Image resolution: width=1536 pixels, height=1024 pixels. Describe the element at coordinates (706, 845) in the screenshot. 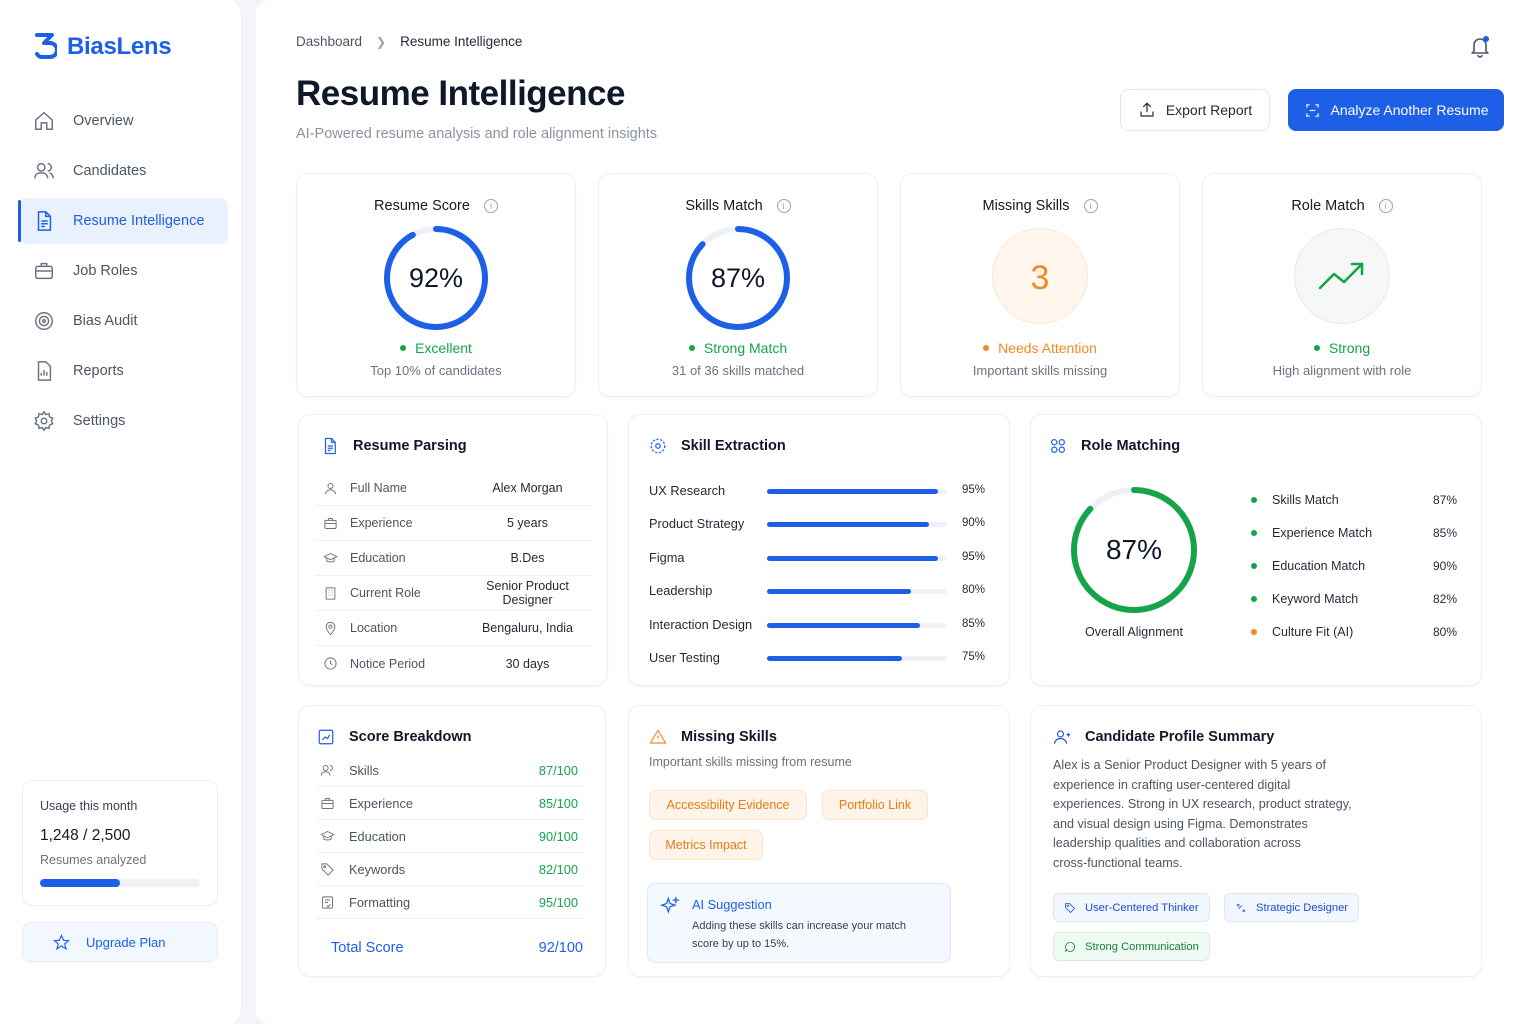

I see `missing-skill-chip: Metrics Impact` at that location.